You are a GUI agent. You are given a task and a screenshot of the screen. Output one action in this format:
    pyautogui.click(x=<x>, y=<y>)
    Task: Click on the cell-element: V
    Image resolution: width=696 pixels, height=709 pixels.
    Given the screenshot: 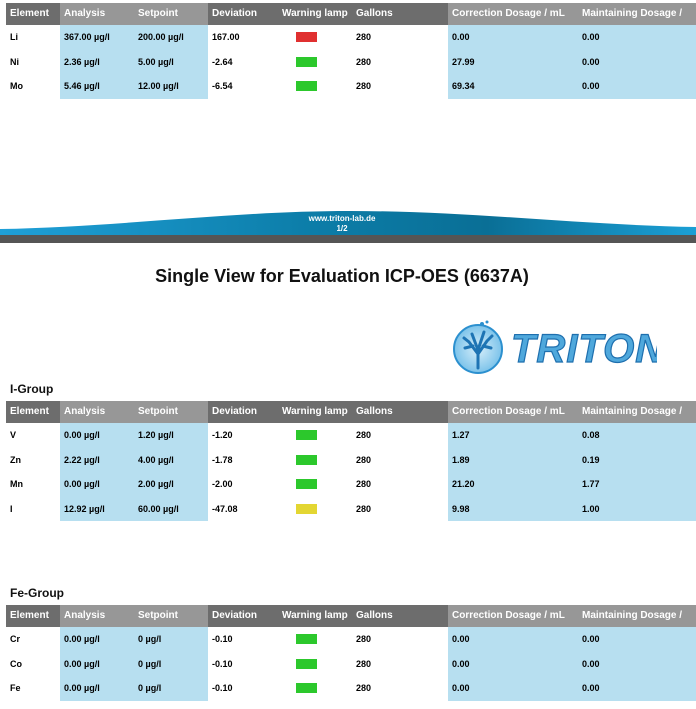 What is the action you would take?
    pyautogui.click(x=13, y=435)
    